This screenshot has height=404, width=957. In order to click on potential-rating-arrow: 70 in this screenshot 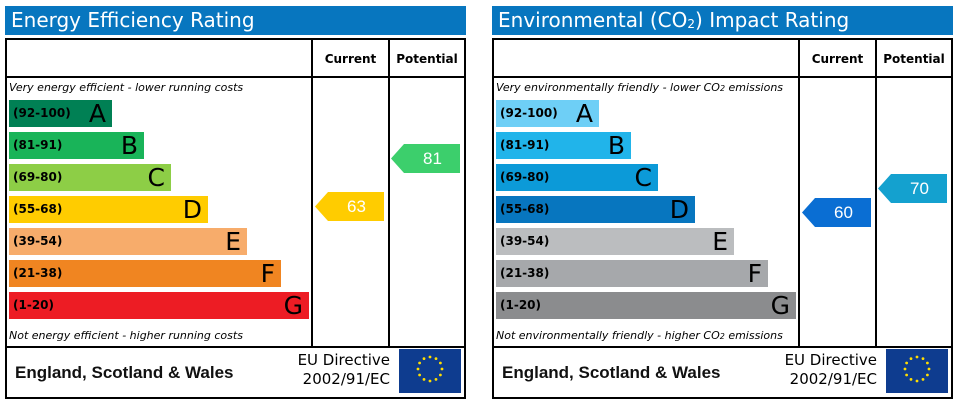, I will do `click(912, 188)`.